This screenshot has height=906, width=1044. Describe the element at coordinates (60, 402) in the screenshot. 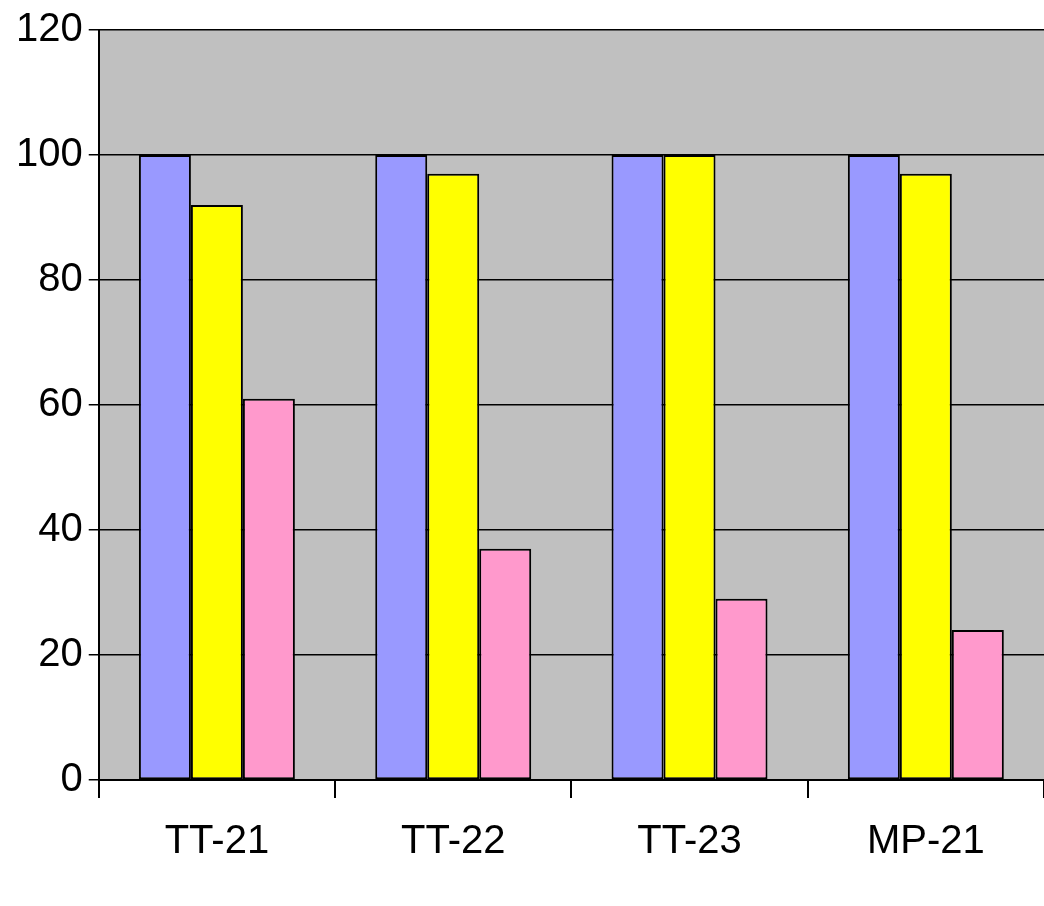

I see `y-tick-label: 60` at that location.